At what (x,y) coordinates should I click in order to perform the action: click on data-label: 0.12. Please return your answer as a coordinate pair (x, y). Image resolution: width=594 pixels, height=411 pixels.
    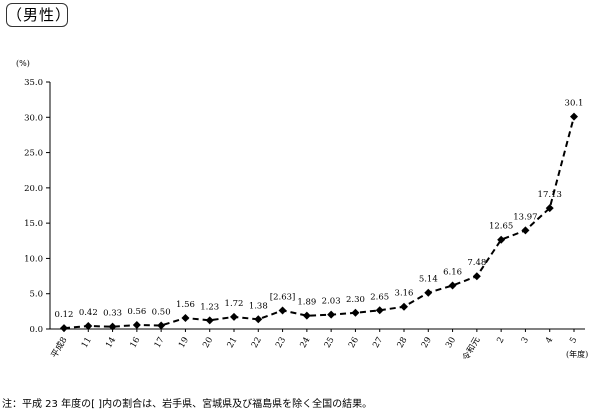
    Looking at the image, I should click on (64, 315).